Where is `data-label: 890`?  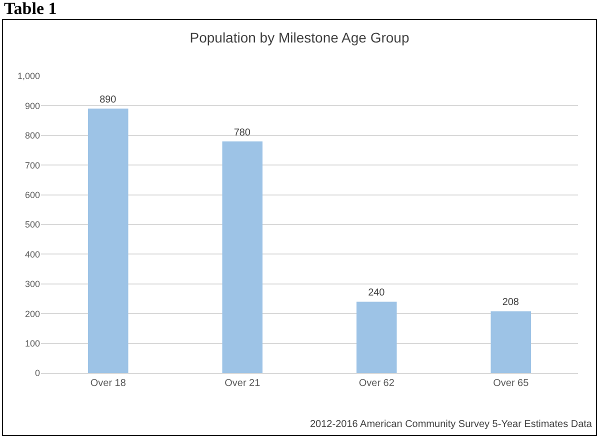 data-label: 890 is located at coordinates (108, 100).